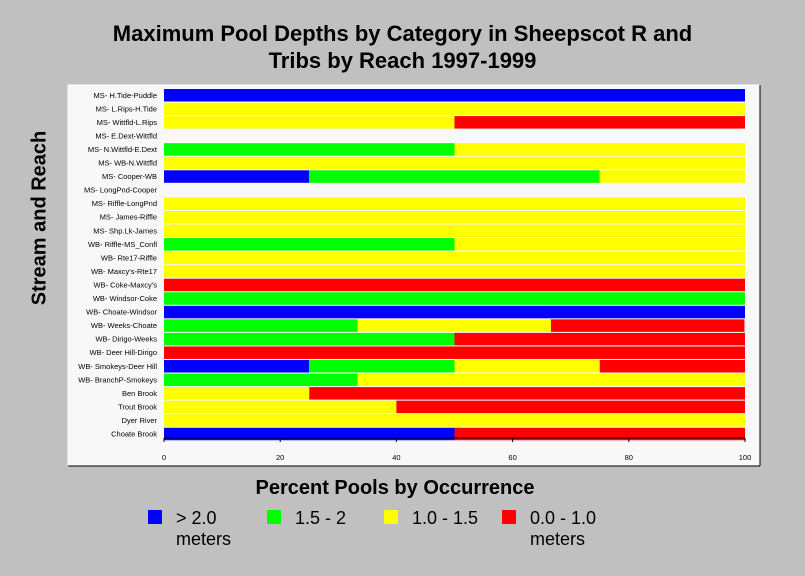 Image resolution: width=805 pixels, height=576 pixels. What do you see at coordinates (325, 529) in the screenshot?
I see `legend-item-1-5-2: 1.5 - 2` at bounding box center [325, 529].